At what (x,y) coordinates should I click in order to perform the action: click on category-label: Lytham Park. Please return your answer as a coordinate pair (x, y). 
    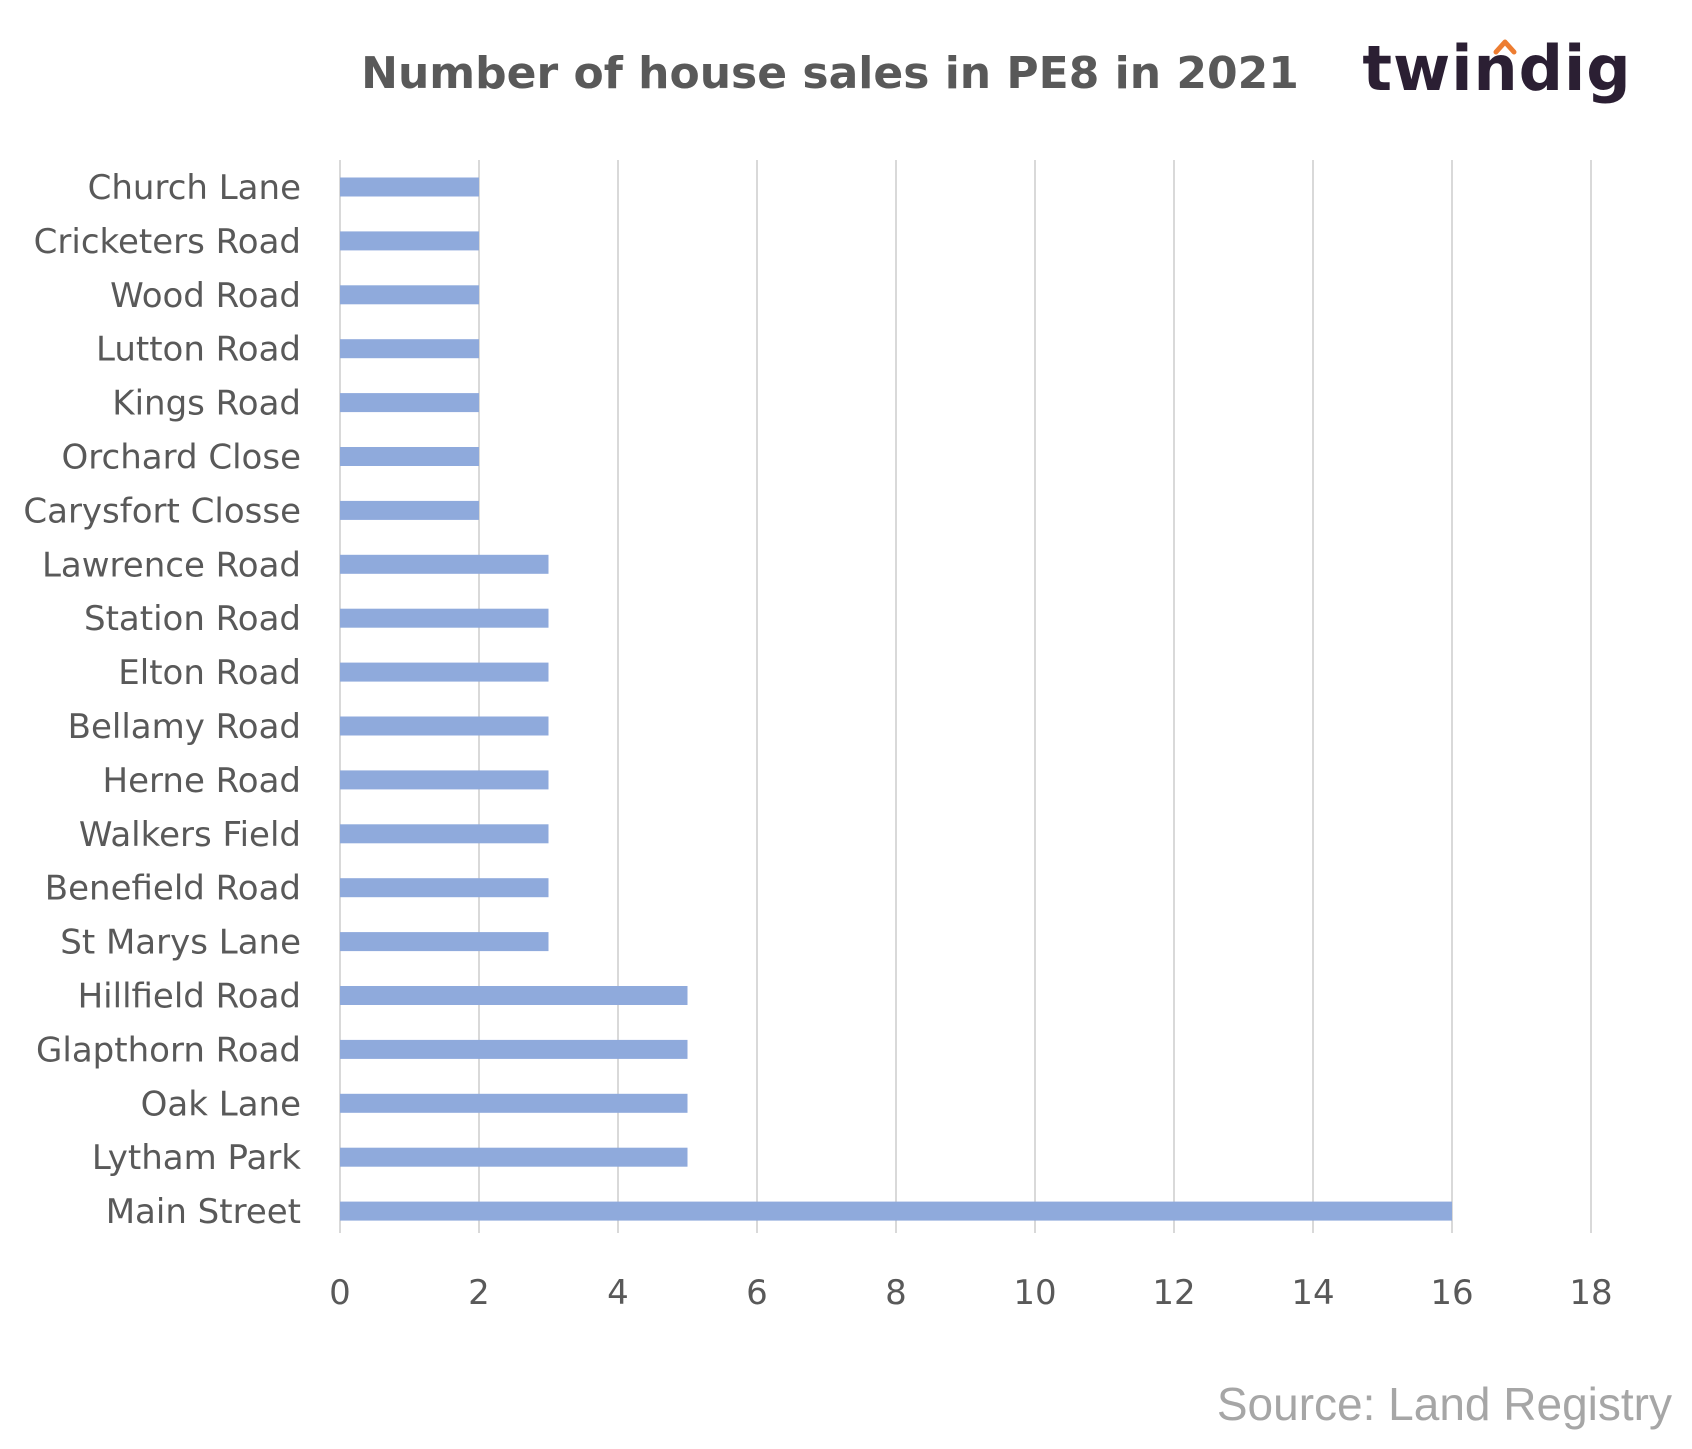
    Looking at the image, I should click on (196, 1158).